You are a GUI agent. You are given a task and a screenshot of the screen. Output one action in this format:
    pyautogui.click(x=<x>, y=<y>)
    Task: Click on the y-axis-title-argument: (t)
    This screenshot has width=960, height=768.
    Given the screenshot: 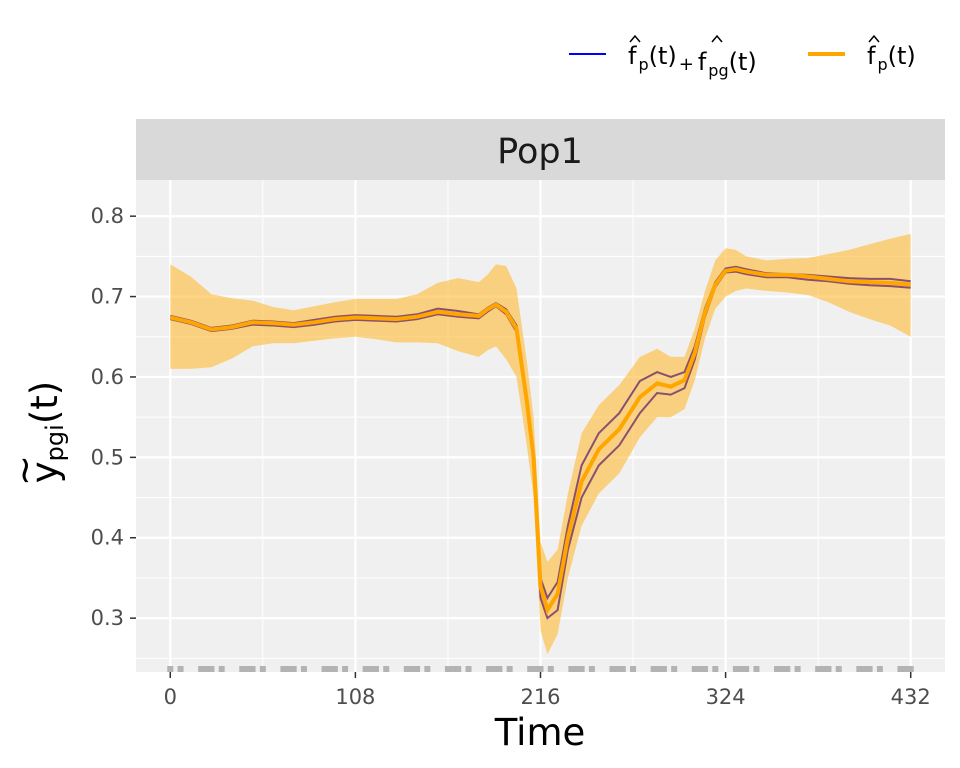 What is the action you would take?
    pyautogui.click(x=44, y=402)
    